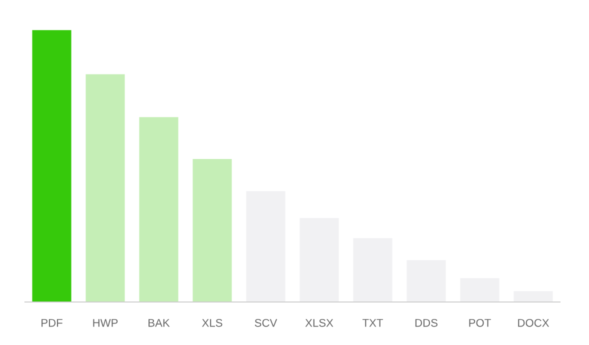 The image size is (589, 345). Describe the element at coordinates (212, 322) in the screenshot. I see `x-tick-label: XLS` at that location.